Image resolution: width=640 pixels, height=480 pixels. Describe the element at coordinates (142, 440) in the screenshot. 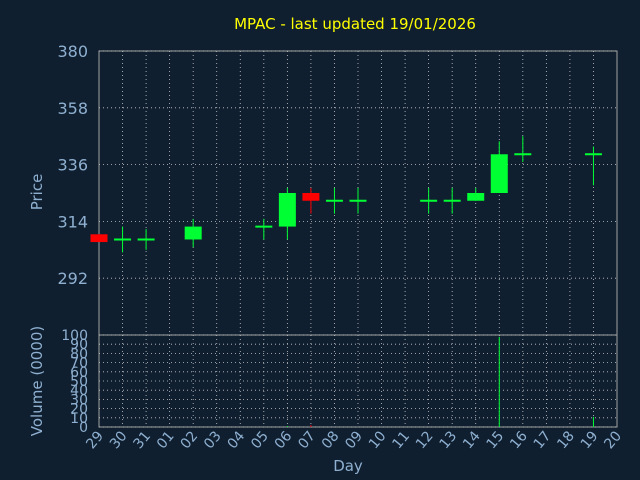

I see `x-tick-label: 31` at that location.